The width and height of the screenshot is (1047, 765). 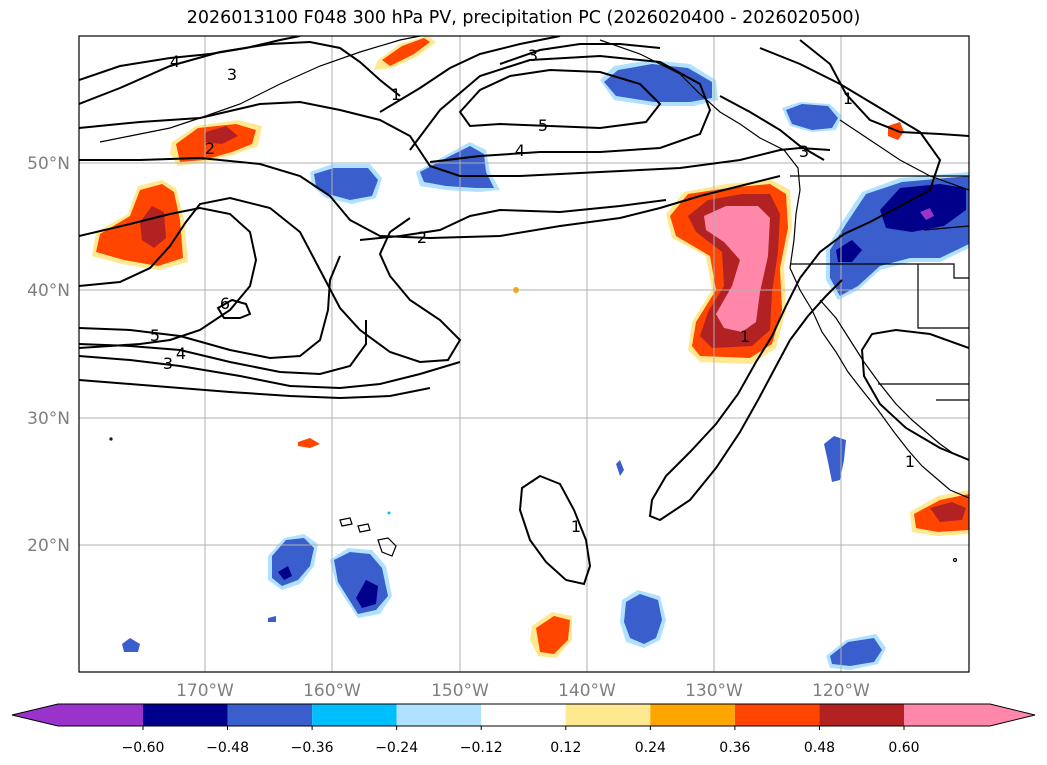 What do you see at coordinates (551, 635) in the screenshot?
I see `precip-area-tropical` at bounding box center [551, 635].